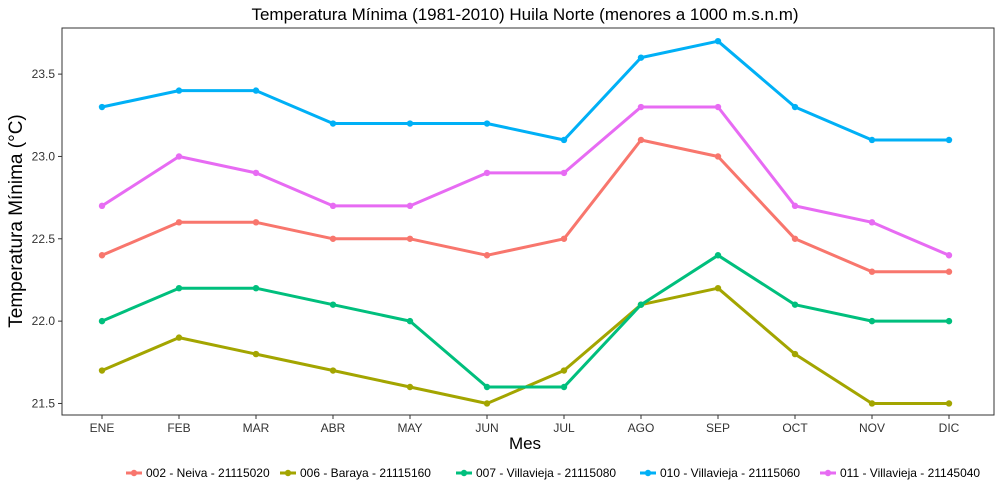 The width and height of the screenshot is (1000, 500). I want to click on y-tick-label: 22.0, so click(44, 321).